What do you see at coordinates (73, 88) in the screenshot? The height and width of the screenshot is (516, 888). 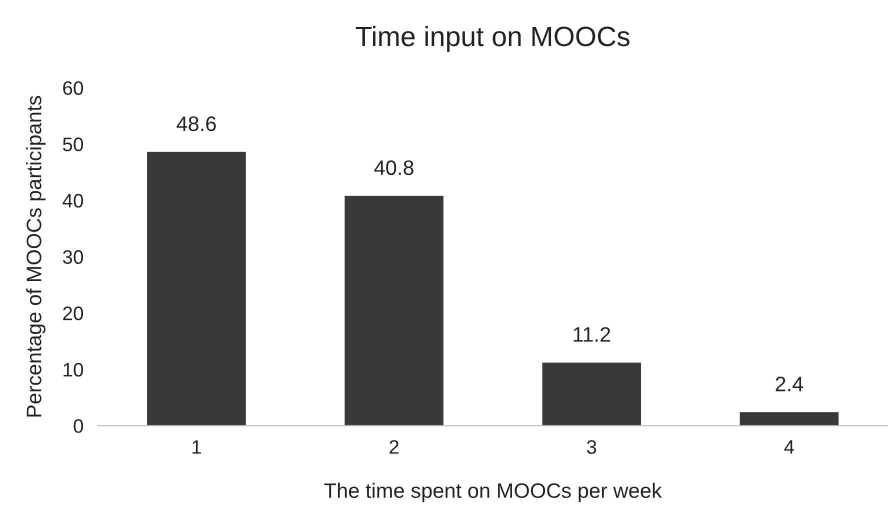 I see `y-tick-label: 60` at bounding box center [73, 88].